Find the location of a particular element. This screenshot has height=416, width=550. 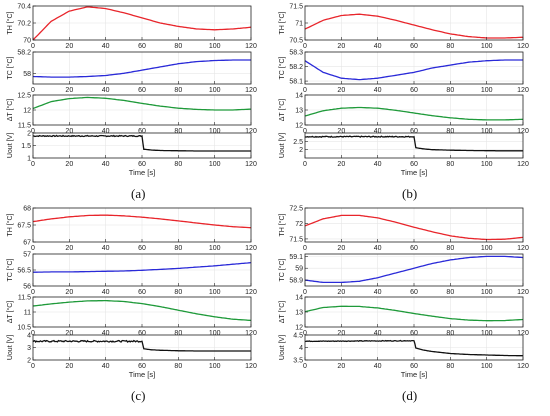

panel-d-subplot-1-xtick-label-2: 40 is located at coordinates (378, 248).